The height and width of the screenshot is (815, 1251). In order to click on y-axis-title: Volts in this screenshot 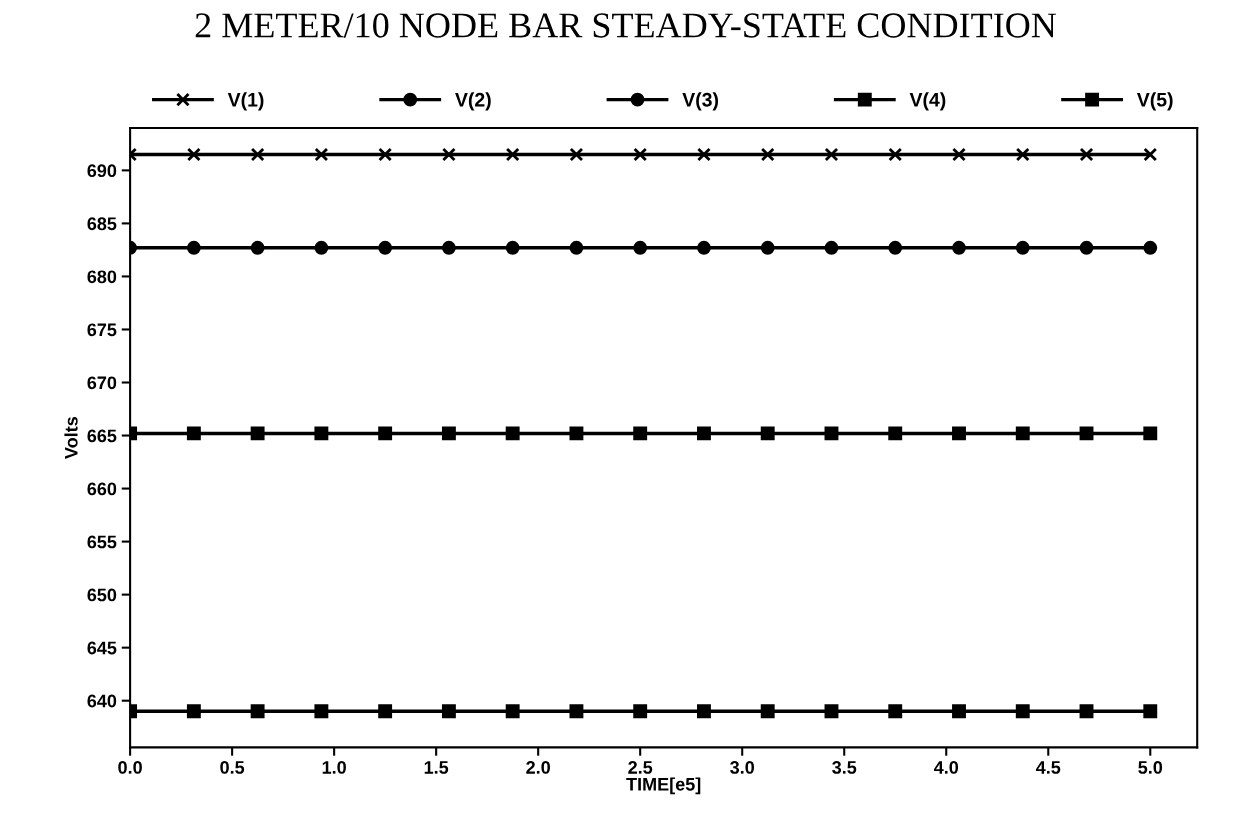, I will do `click(71, 437)`.